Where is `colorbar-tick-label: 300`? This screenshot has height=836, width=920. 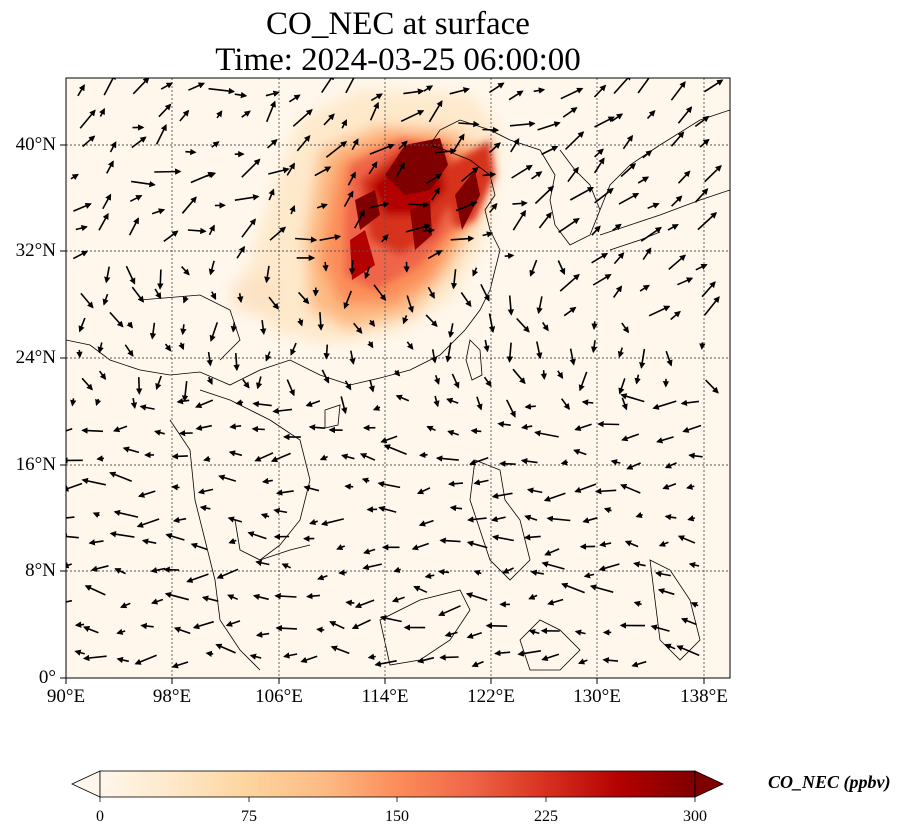 colorbar-tick-label: 300 is located at coordinates (695, 816).